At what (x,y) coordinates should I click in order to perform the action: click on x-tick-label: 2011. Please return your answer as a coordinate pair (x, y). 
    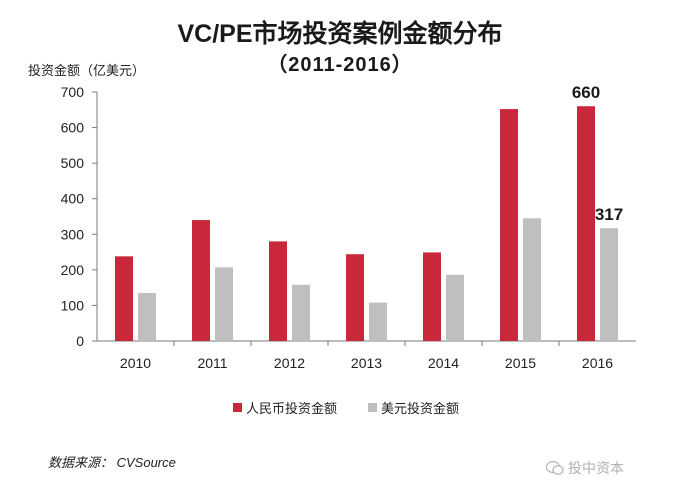
    Looking at the image, I should click on (212, 363).